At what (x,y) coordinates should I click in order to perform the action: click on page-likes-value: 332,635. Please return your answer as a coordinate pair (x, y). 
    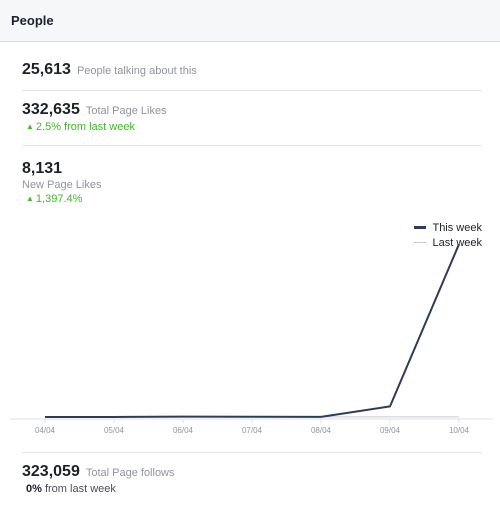
    Looking at the image, I should click on (51, 109).